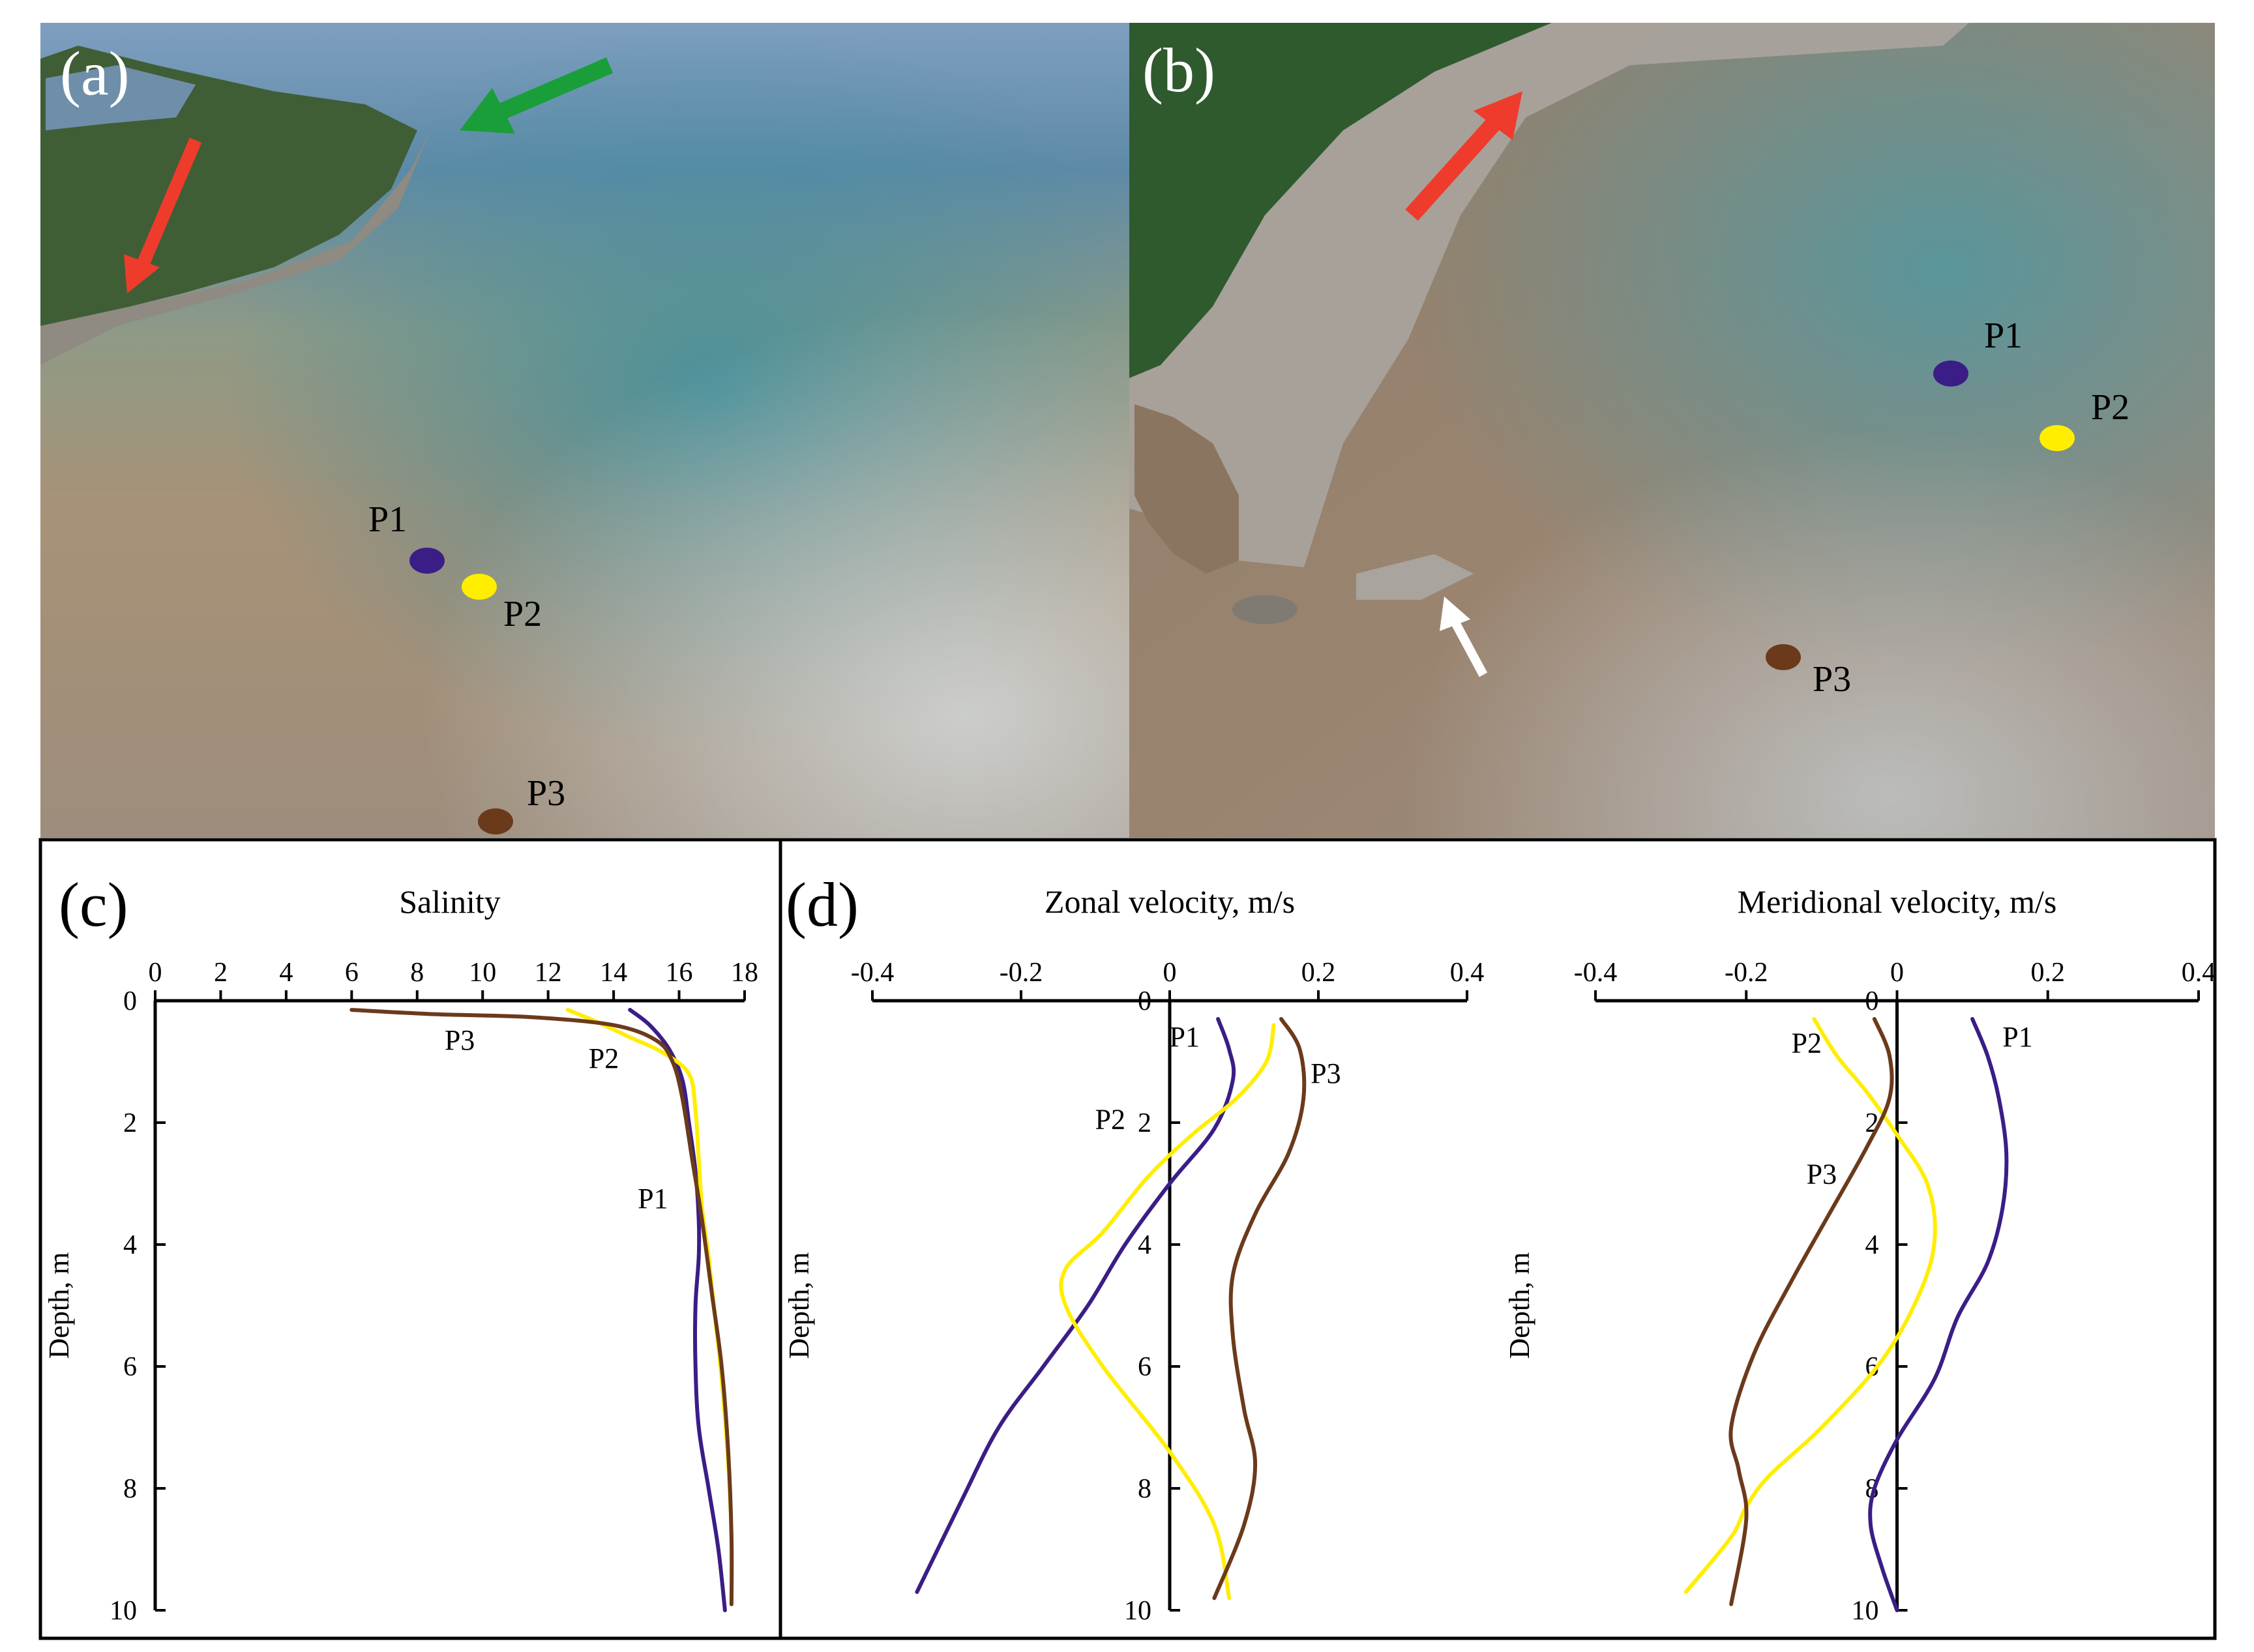 This screenshot has width=2254, height=1652. What do you see at coordinates (537, 95) in the screenshot?
I see `green-arrow-icon` at bounding box center [537, 95].